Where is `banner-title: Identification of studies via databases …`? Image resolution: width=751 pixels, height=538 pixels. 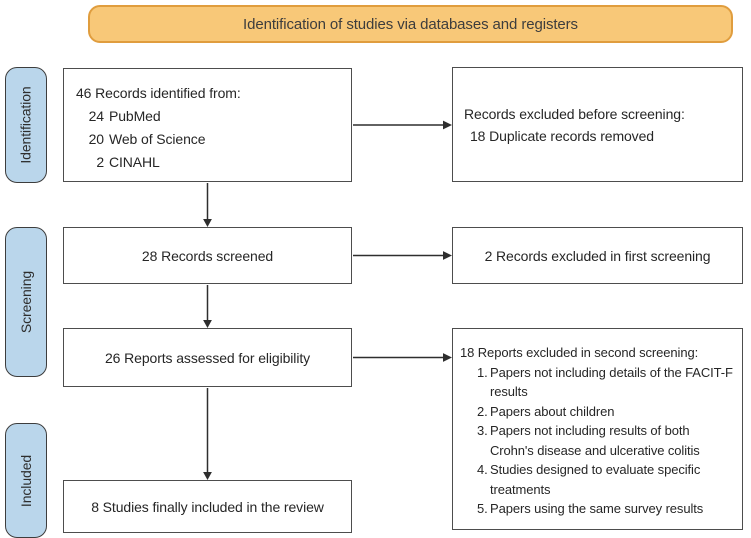
banner-title: Identification of studies via databases … is located at coordinates (410, 24).